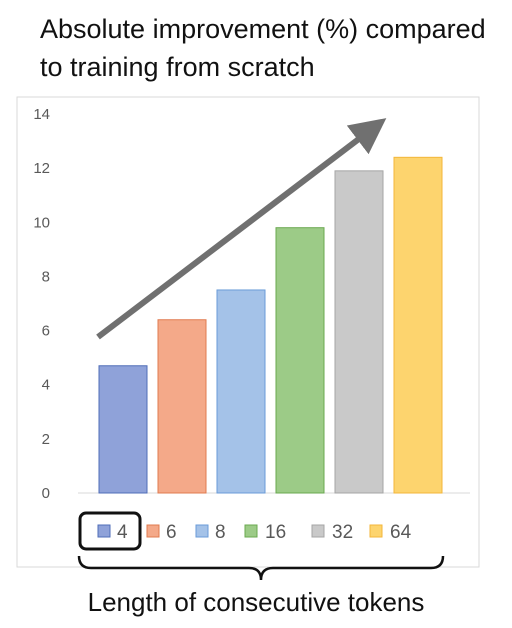  Describe the element at coordinates (401, 532) in the screenshot. I see `legend-label-64: 64` at that location.